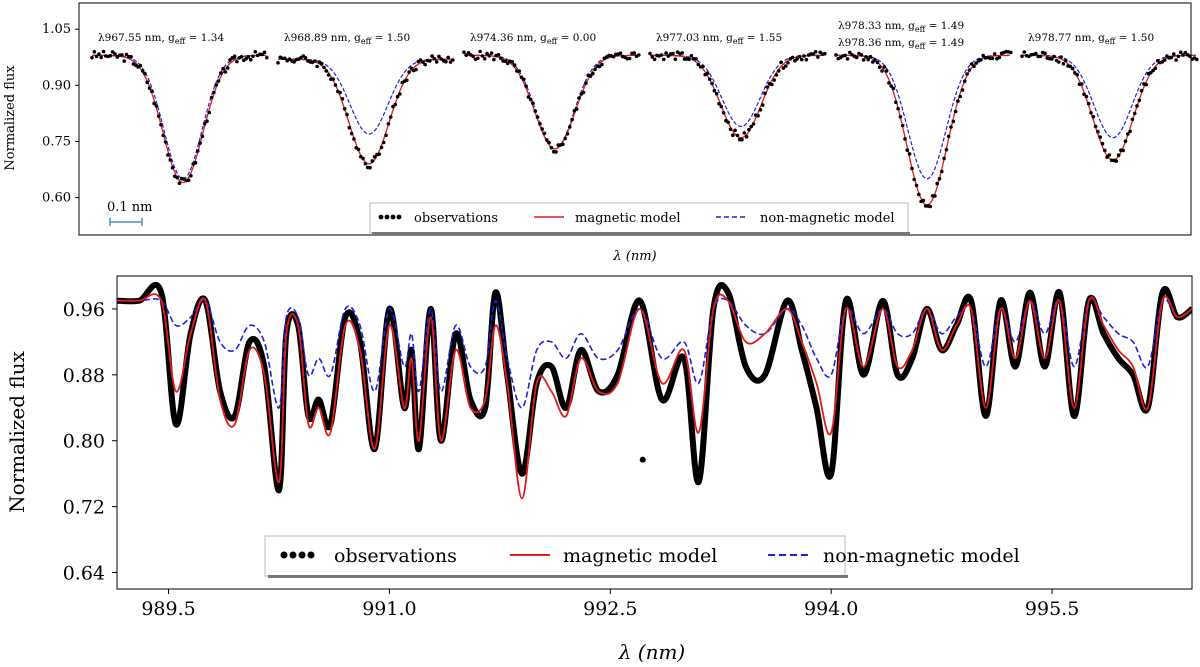  Describe the element at coordinates (84, 442) in the screenshot. I see `bottom-y-tick-label: 0.80` at that location.